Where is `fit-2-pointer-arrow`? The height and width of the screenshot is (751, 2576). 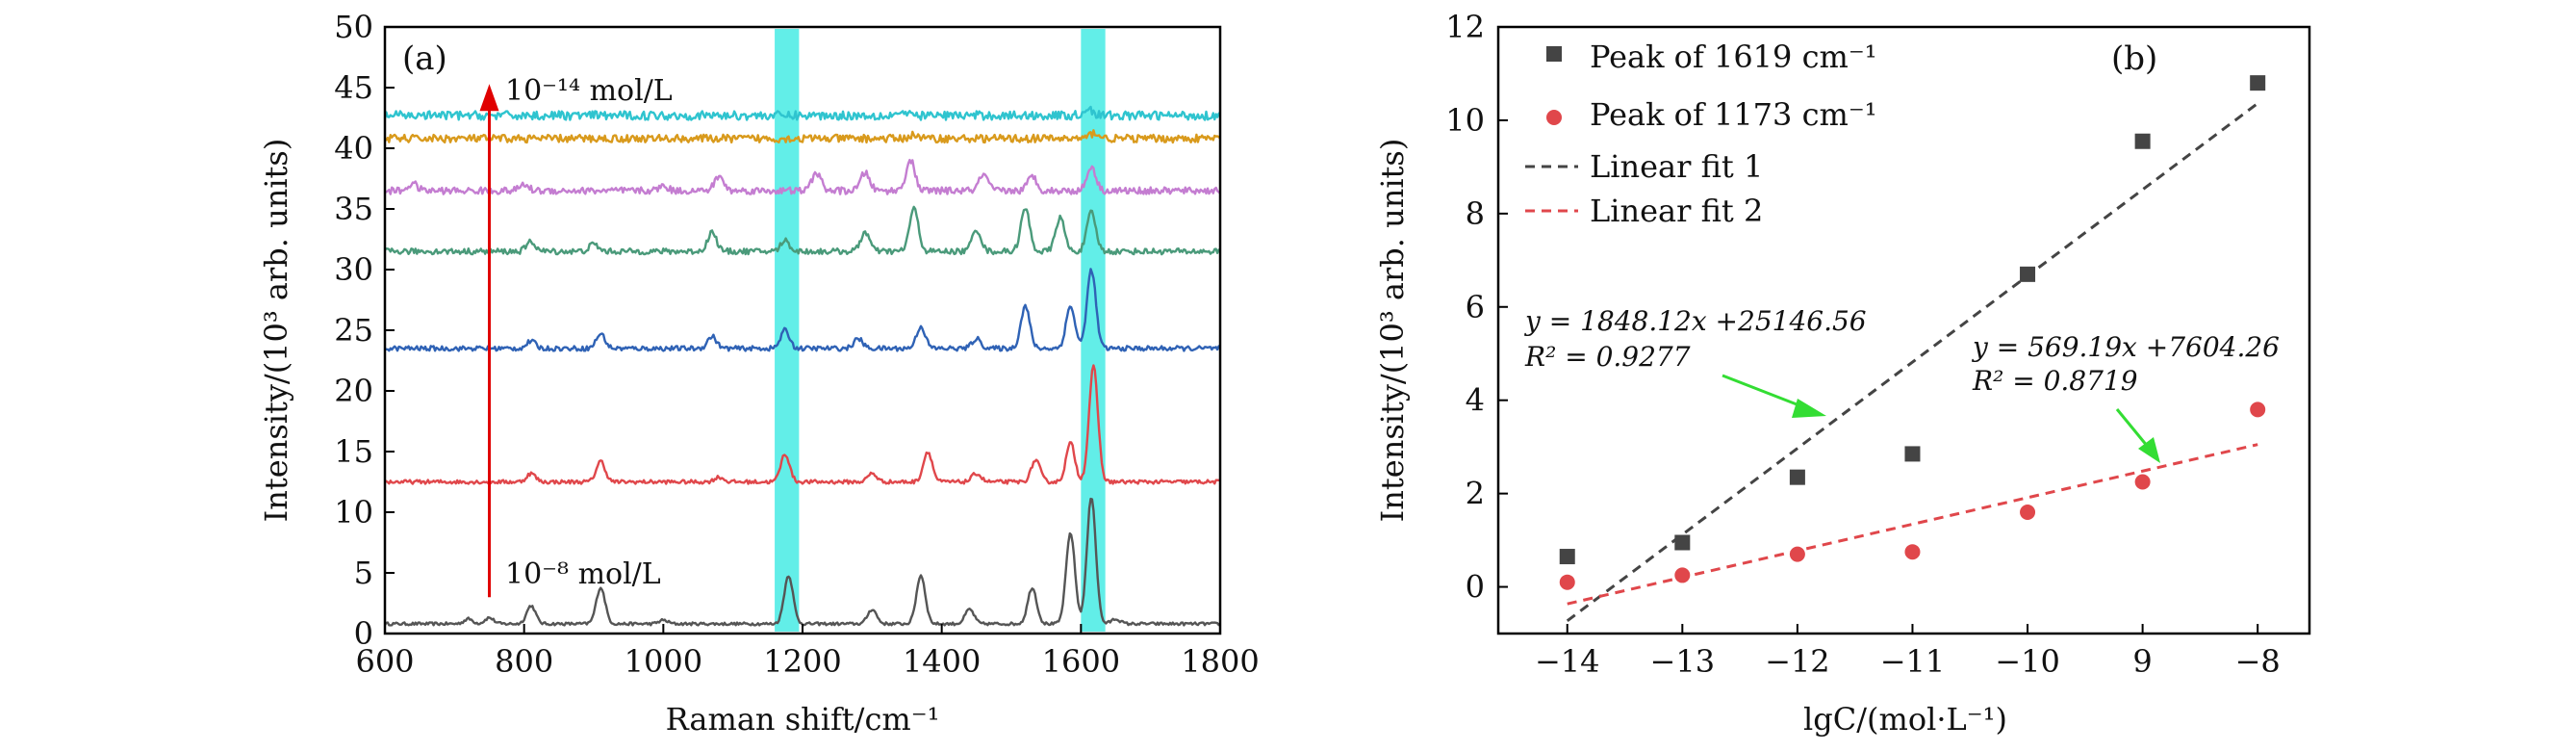 fit-2-pointer-arrow is located at coordinates (2137, 436).